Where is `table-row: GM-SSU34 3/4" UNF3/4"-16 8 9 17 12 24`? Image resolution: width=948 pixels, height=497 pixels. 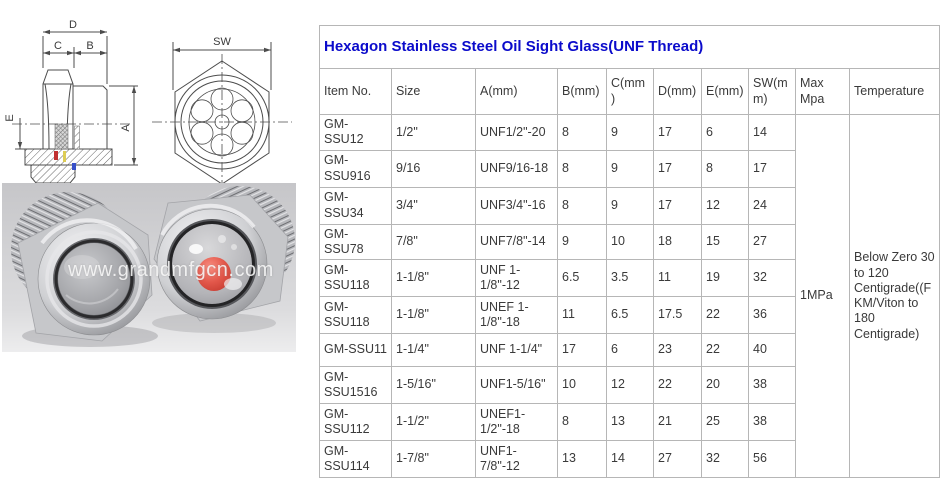
table-row: GM-SSU34 3/4" UNF3/4"-16 8 9 17 12 24 is located at coordinates (629, 205).